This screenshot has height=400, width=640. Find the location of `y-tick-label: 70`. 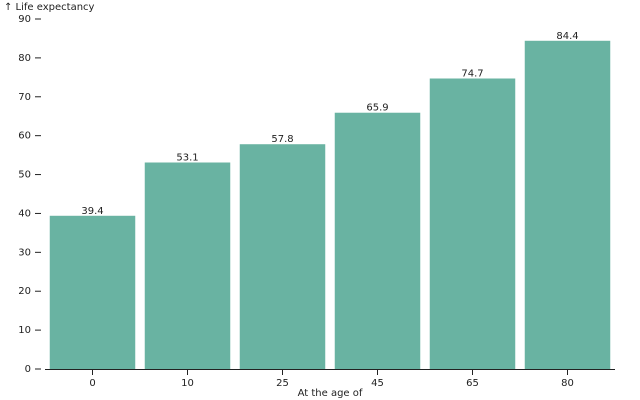

y-tick-label: 70 is located at coordinates (24, 97).